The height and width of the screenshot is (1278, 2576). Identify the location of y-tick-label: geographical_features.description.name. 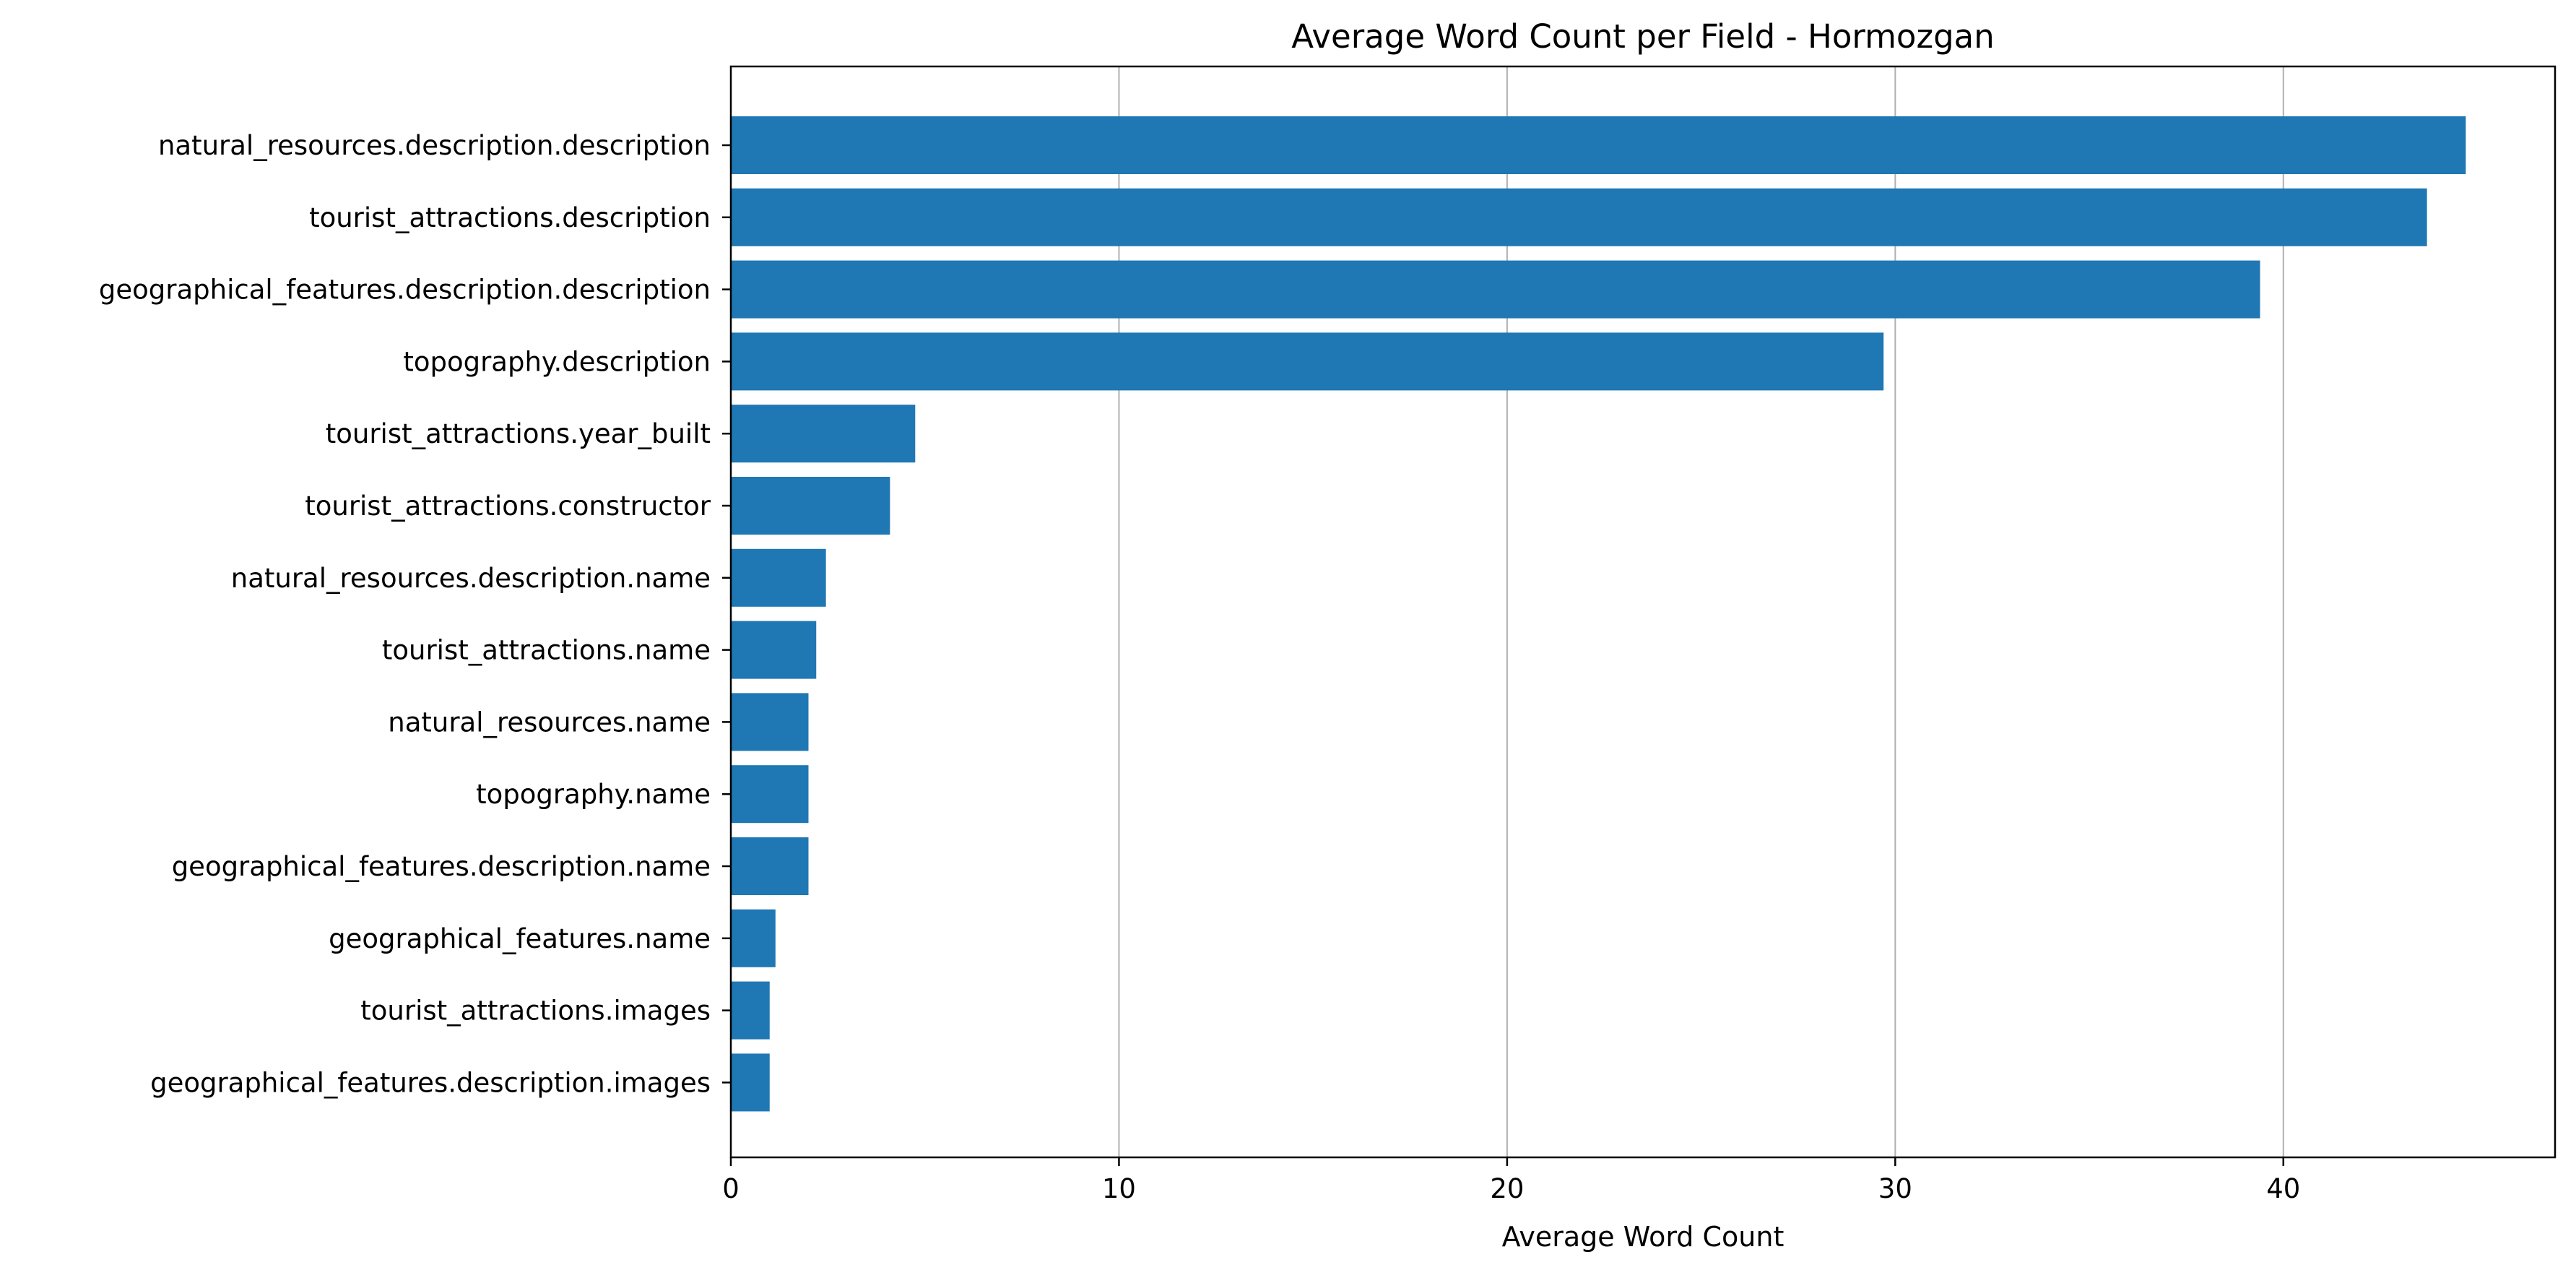
(441, 867).